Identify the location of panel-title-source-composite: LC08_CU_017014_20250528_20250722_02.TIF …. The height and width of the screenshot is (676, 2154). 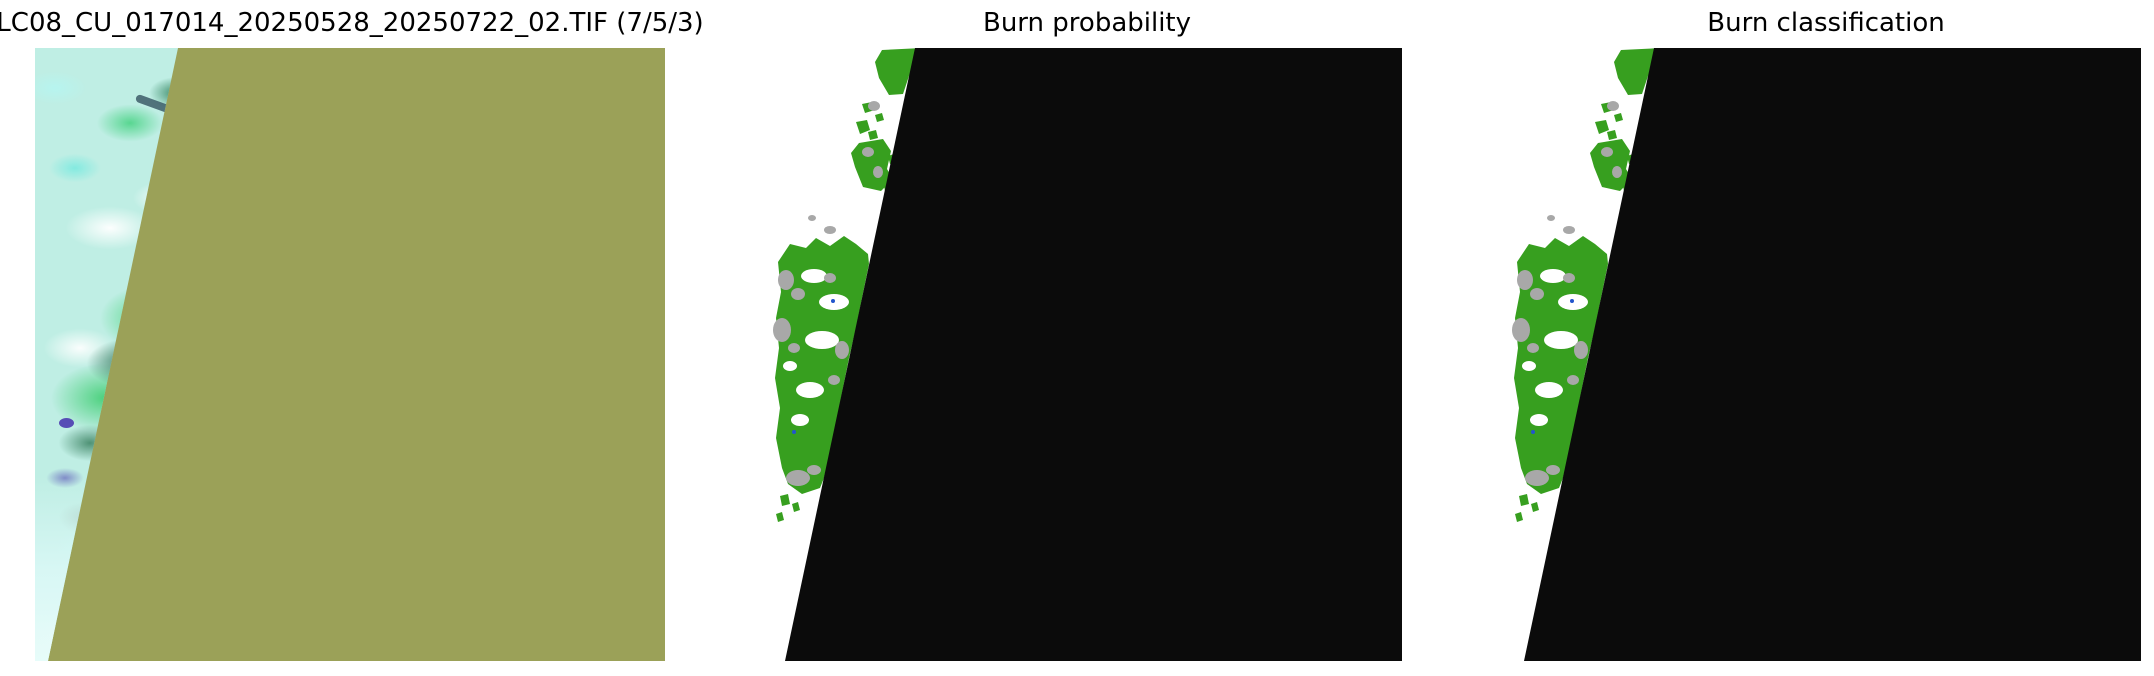
(352, 23).